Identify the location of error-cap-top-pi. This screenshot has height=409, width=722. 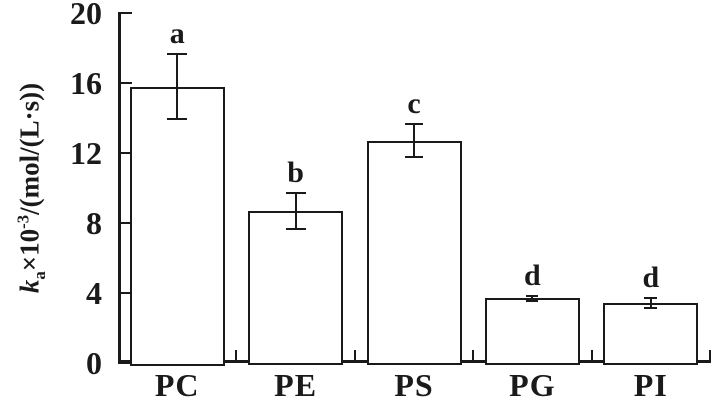
(650, 298).